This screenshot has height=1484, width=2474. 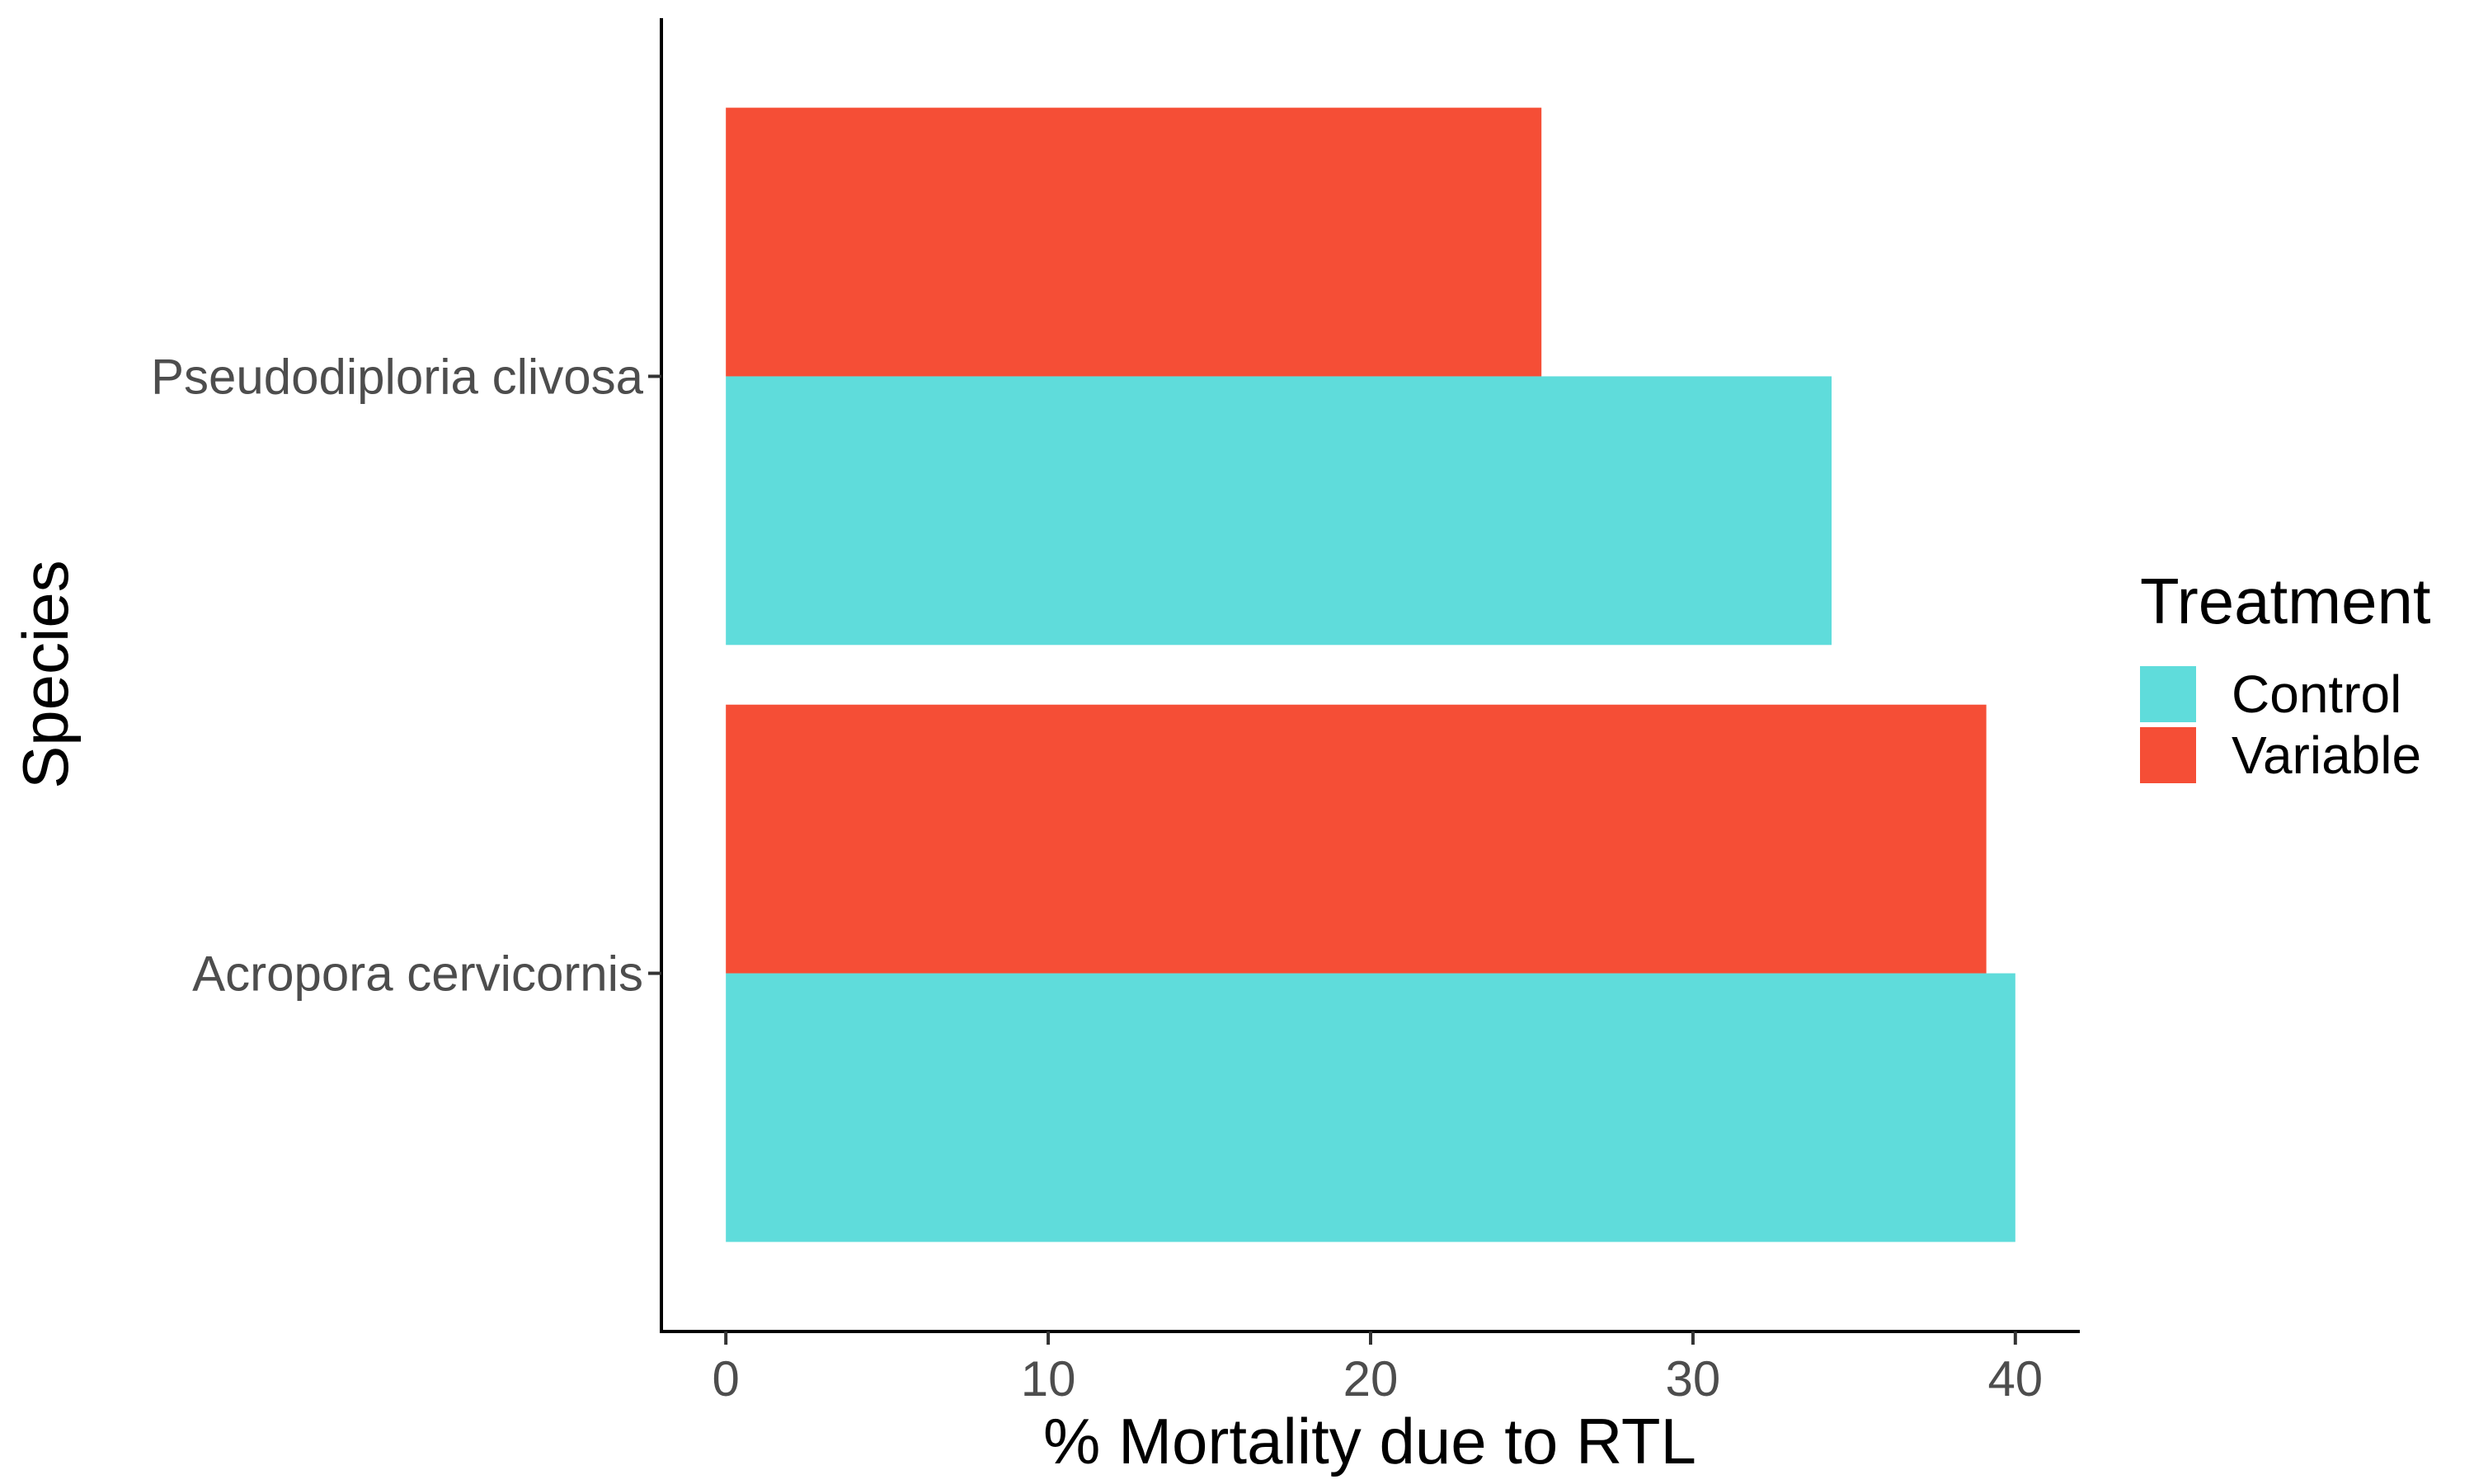 I want to click on x-tick-label: 20, so click(x=1371, y=1379).